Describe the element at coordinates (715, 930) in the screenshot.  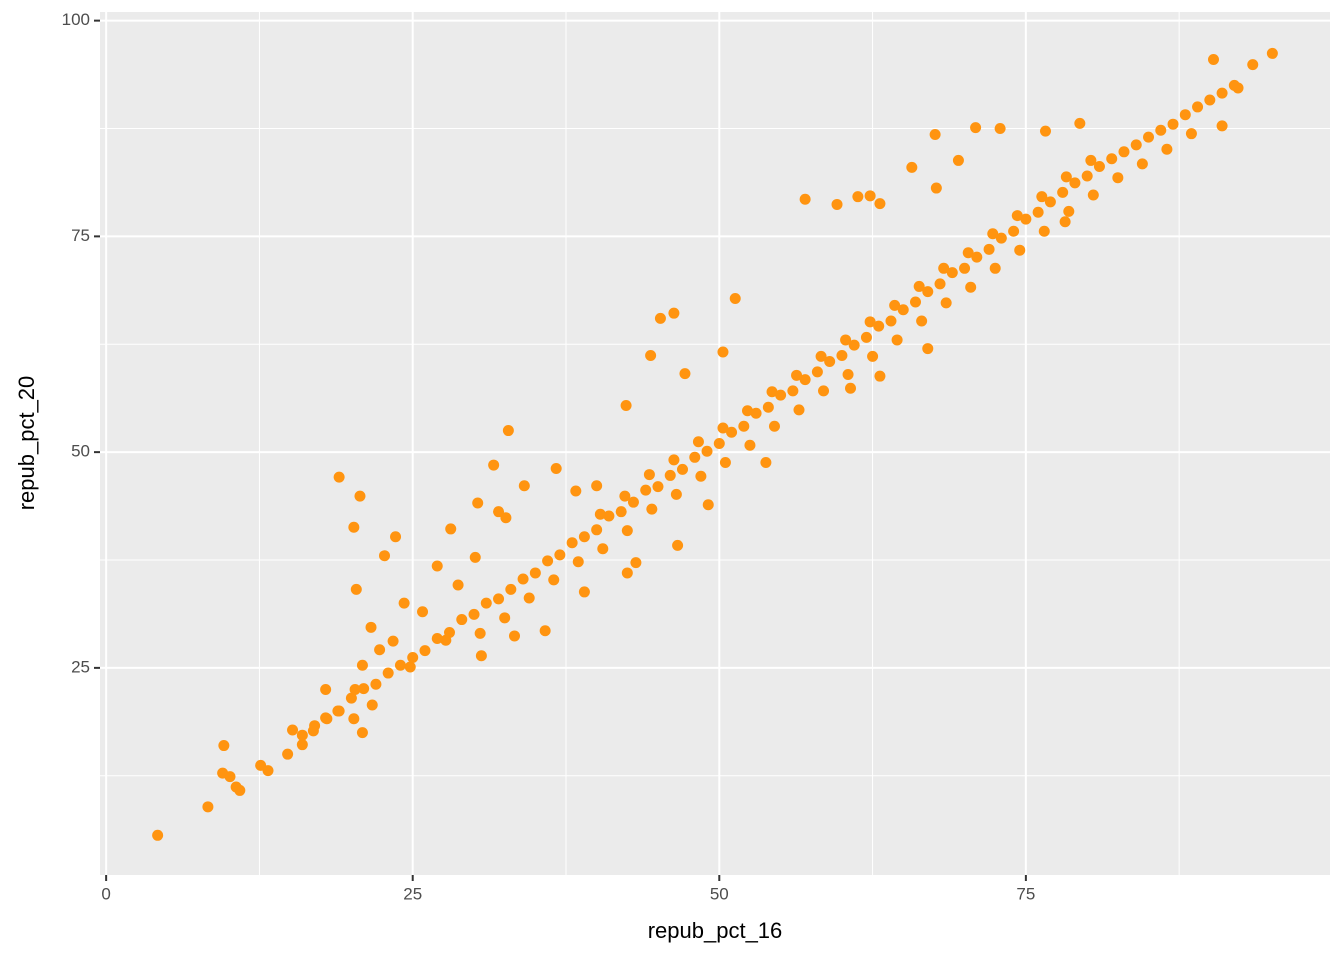
I see `x-axis-title: repub_pct_16` at that location.